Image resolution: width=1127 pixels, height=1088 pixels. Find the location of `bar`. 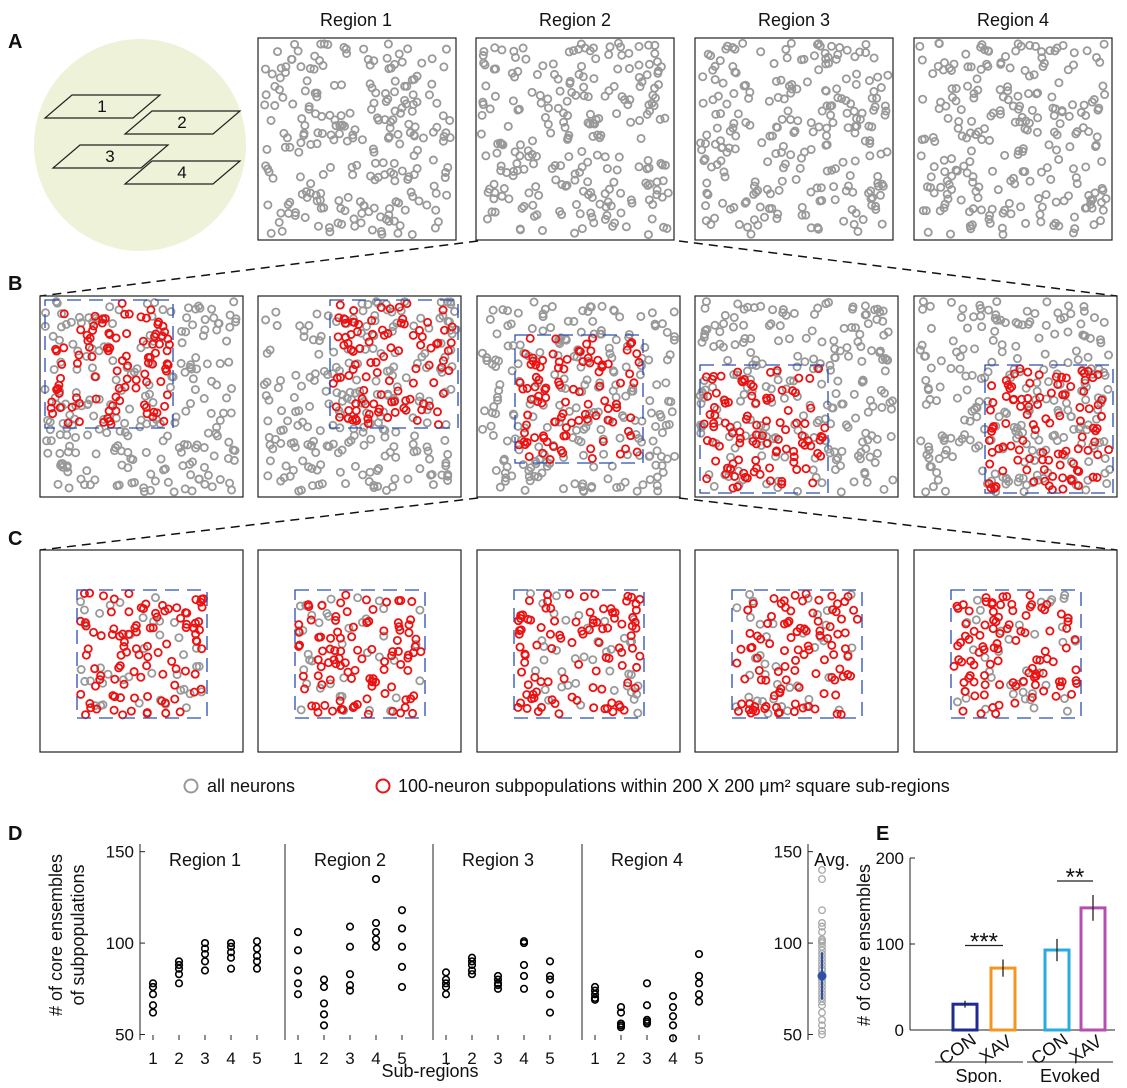

bar is located at coordinates (1057, 990).